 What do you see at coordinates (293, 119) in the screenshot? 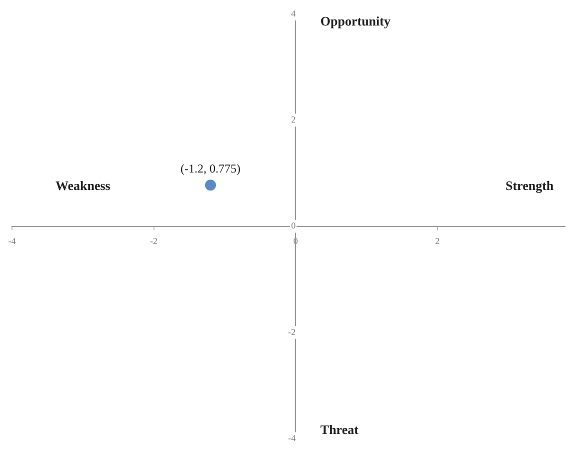
I see `y-tick-label: 2` at bounding box center [293, 119].